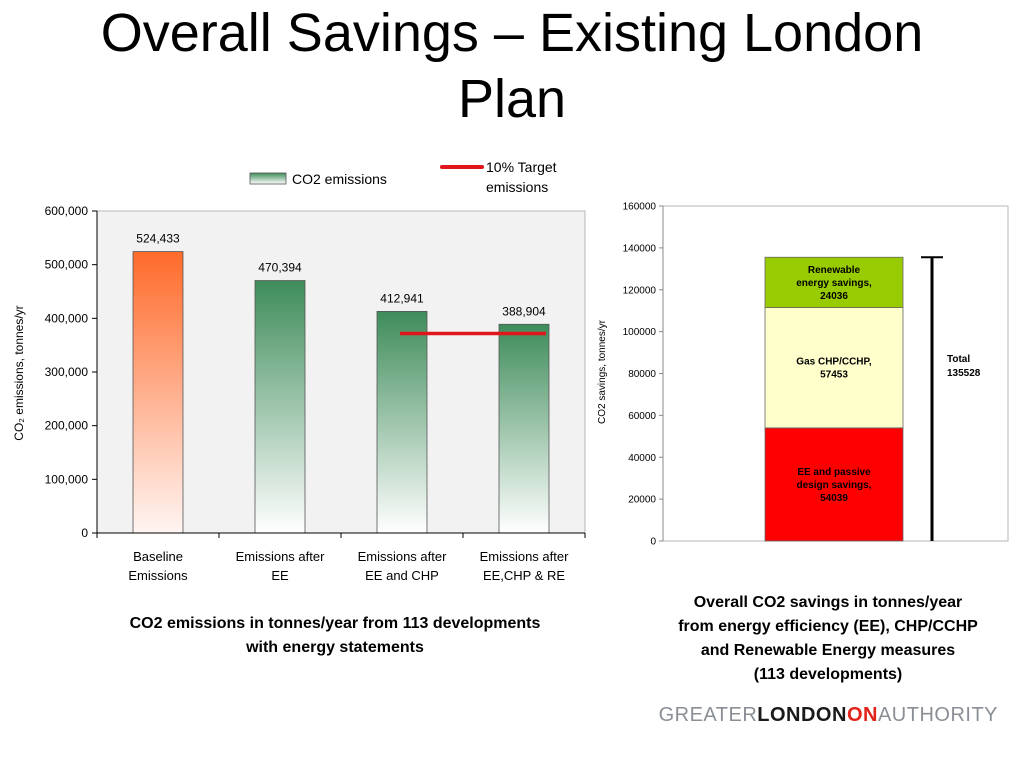 The width and height of the screenshot is (1024, 768). Describe the element at coordinates (834, 498) in the screenshot. I see `segment-label: 54039` at that location.